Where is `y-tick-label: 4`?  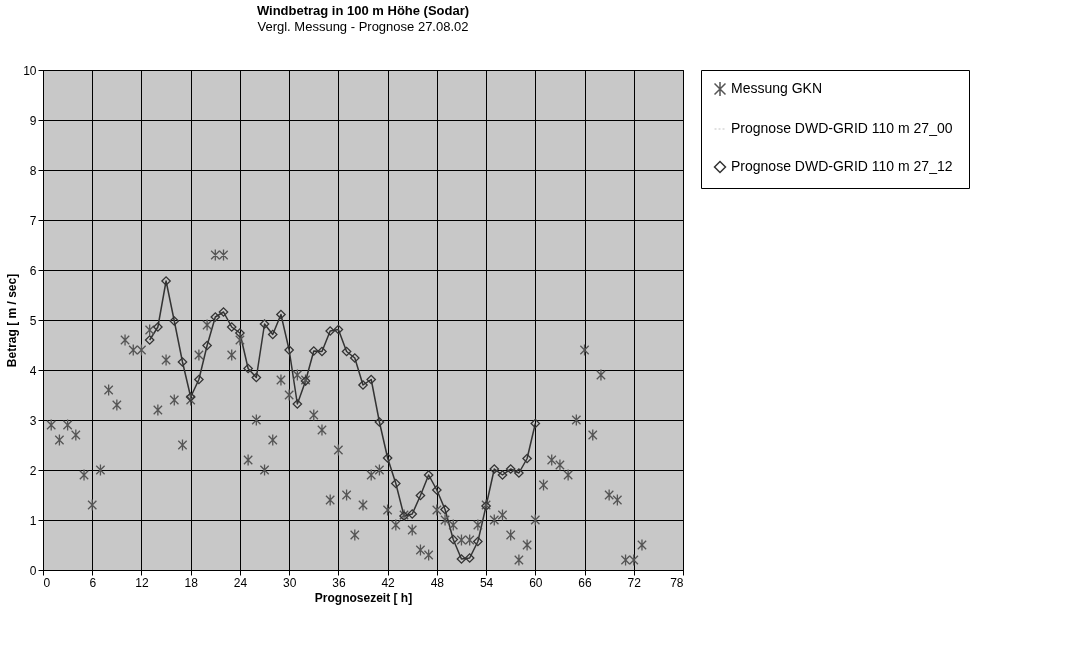 y-tick-label: 4 is located at coordinates (33, 370).